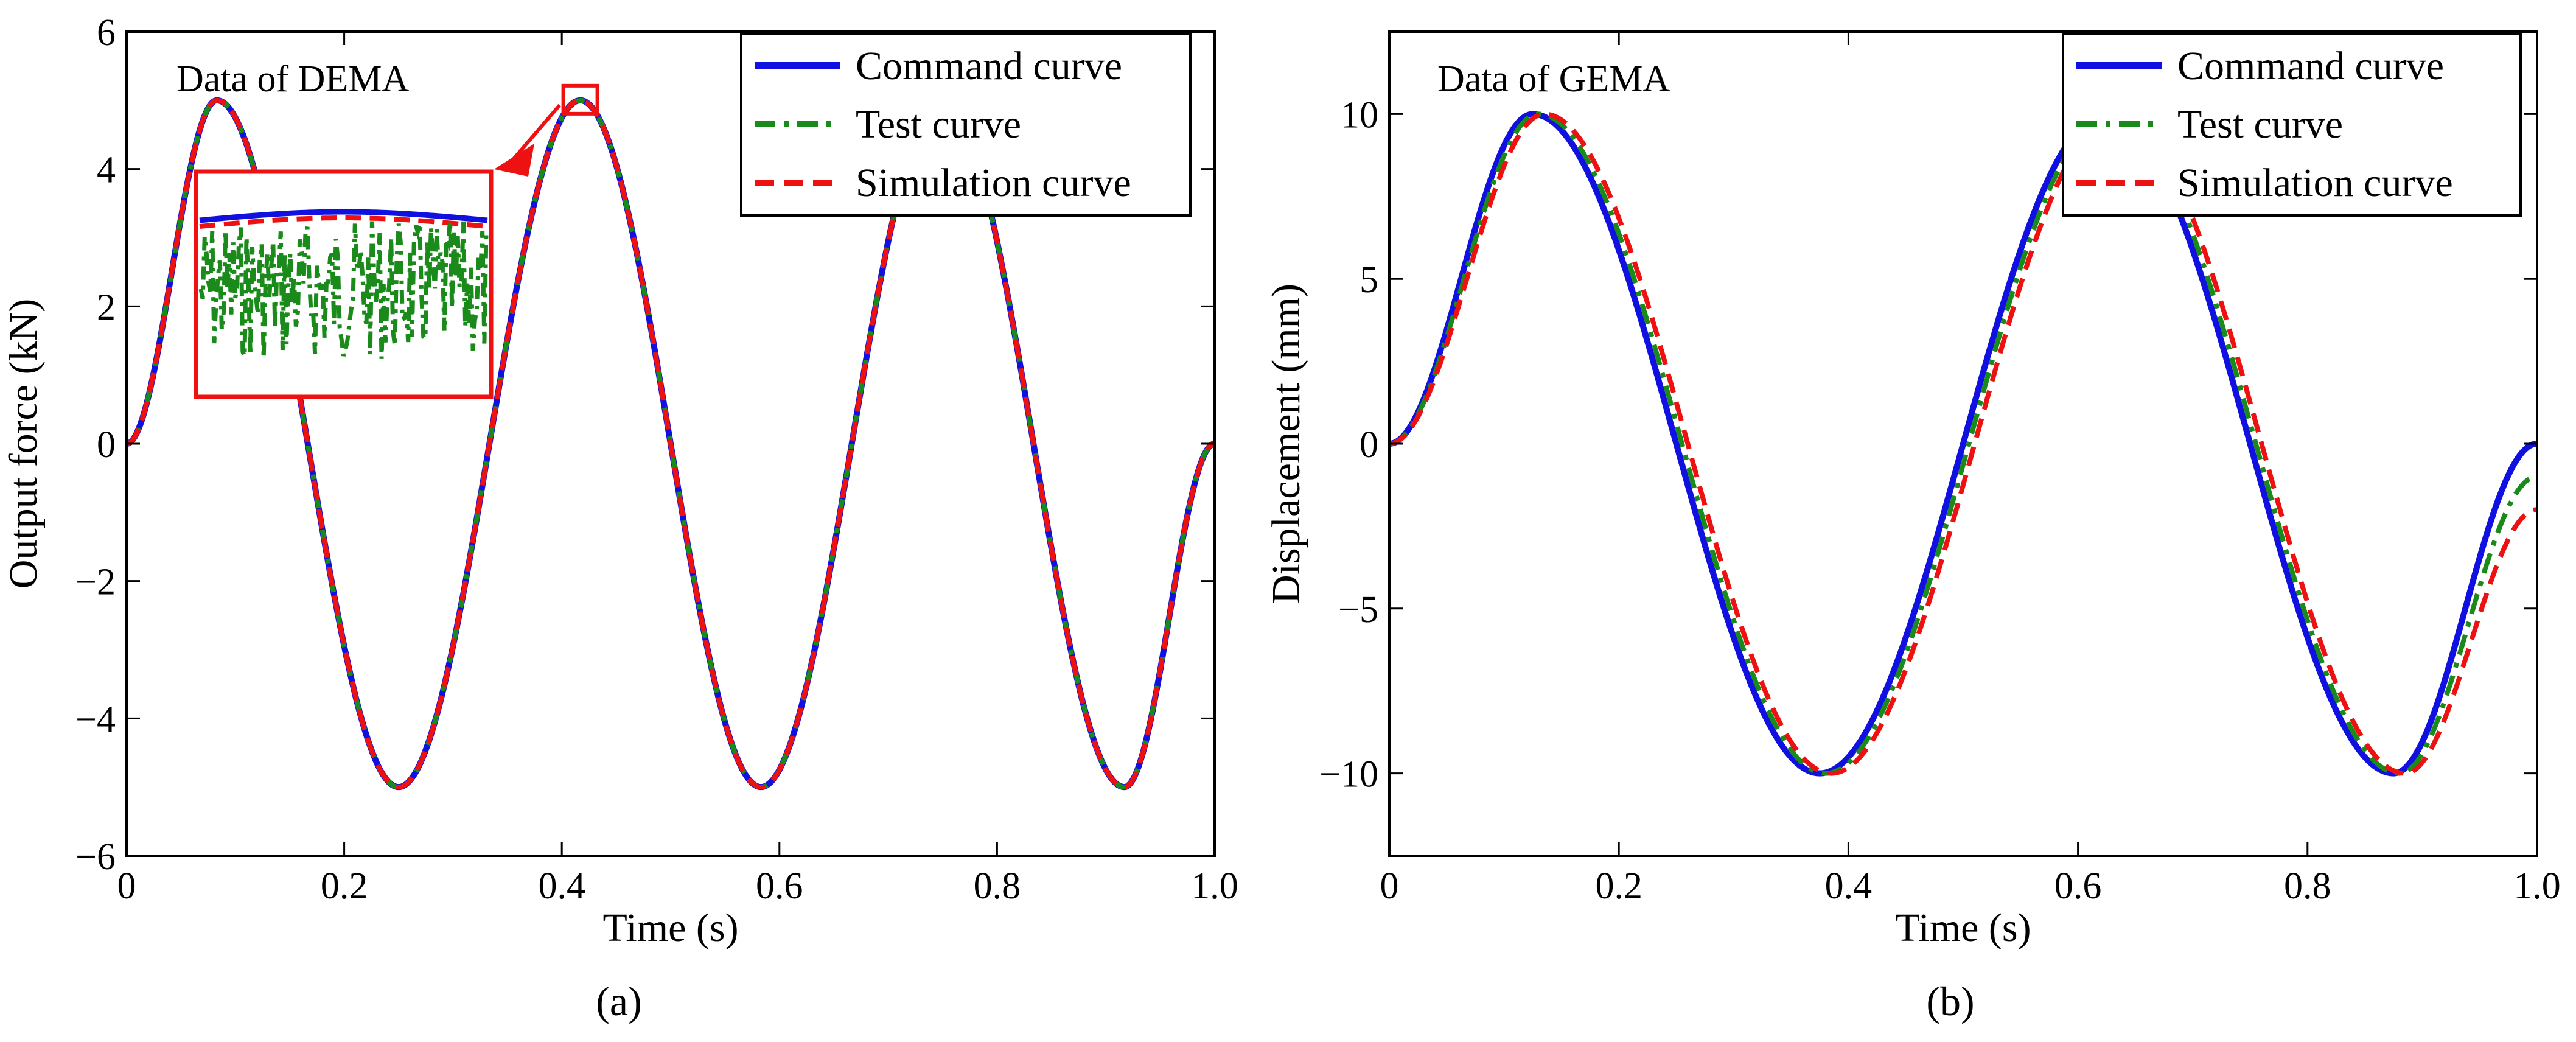 The width and height of the screenshot is (2576, 1042). What do you see at coordinates (292, 79) in the screenshot?
I see `chart-annotation: Data of DEMA` at bounding box center [292, 79].